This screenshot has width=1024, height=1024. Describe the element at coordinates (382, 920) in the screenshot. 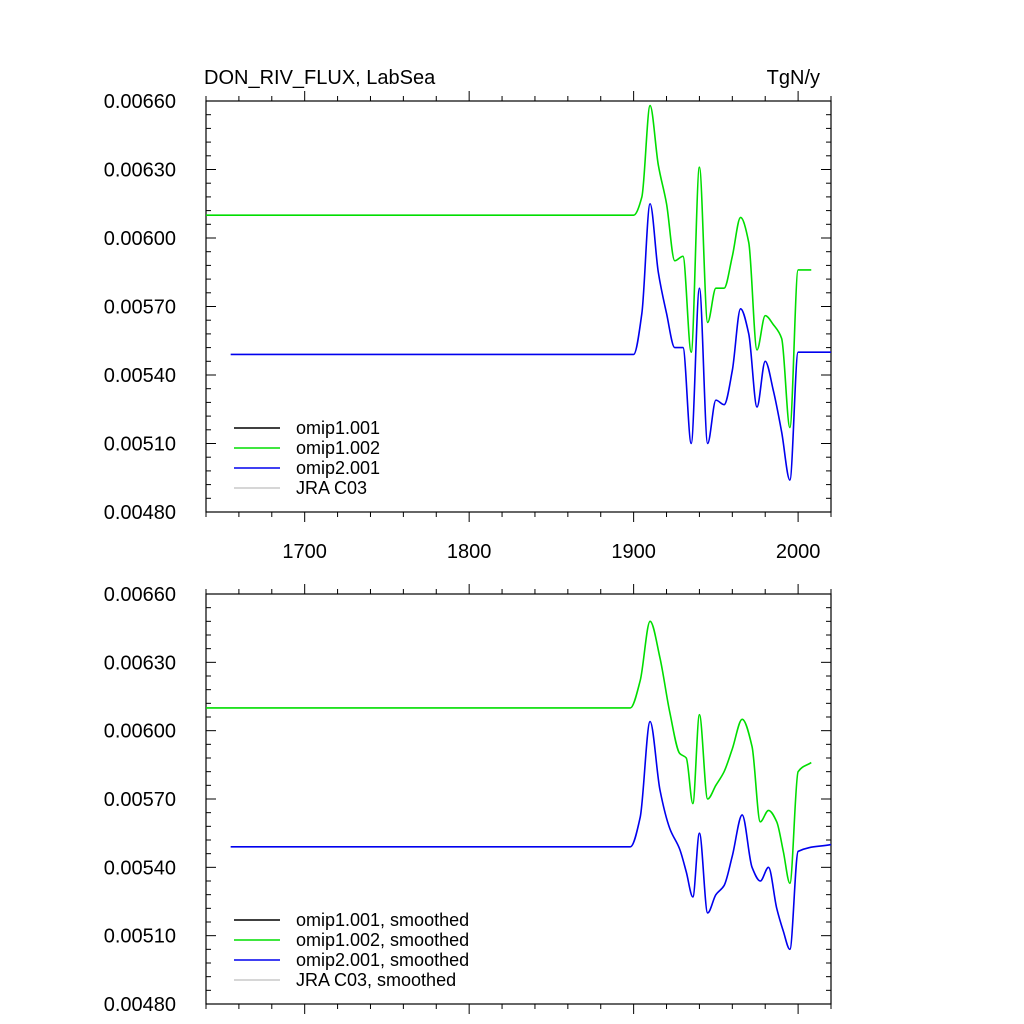

I see `legend-label: omip1.001, smoothed` at that location.